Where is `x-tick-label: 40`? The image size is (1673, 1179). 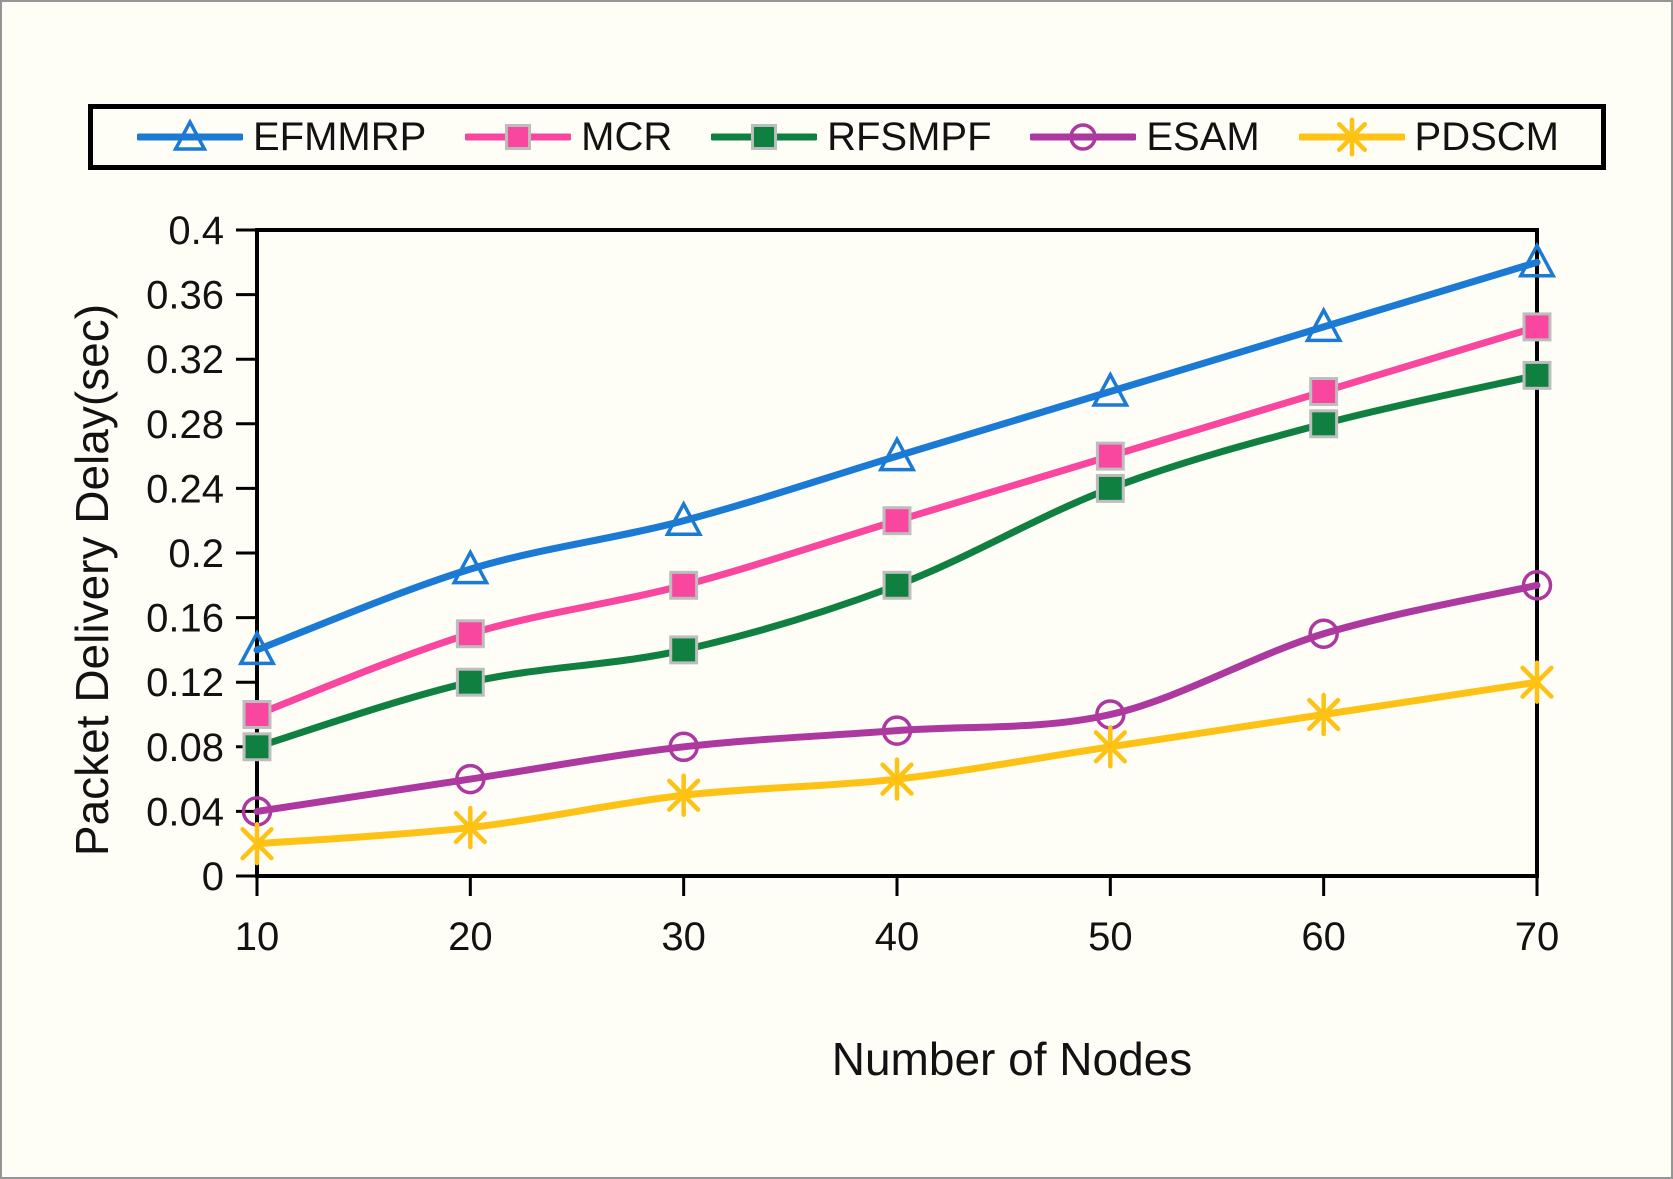
x-tick-label: 40 is located at coordinates (897, 937).